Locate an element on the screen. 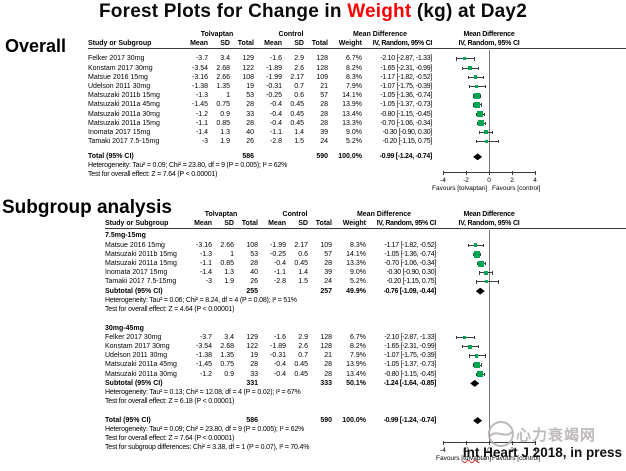  control-sd: 0.45 is located at coordinates (297, 105).